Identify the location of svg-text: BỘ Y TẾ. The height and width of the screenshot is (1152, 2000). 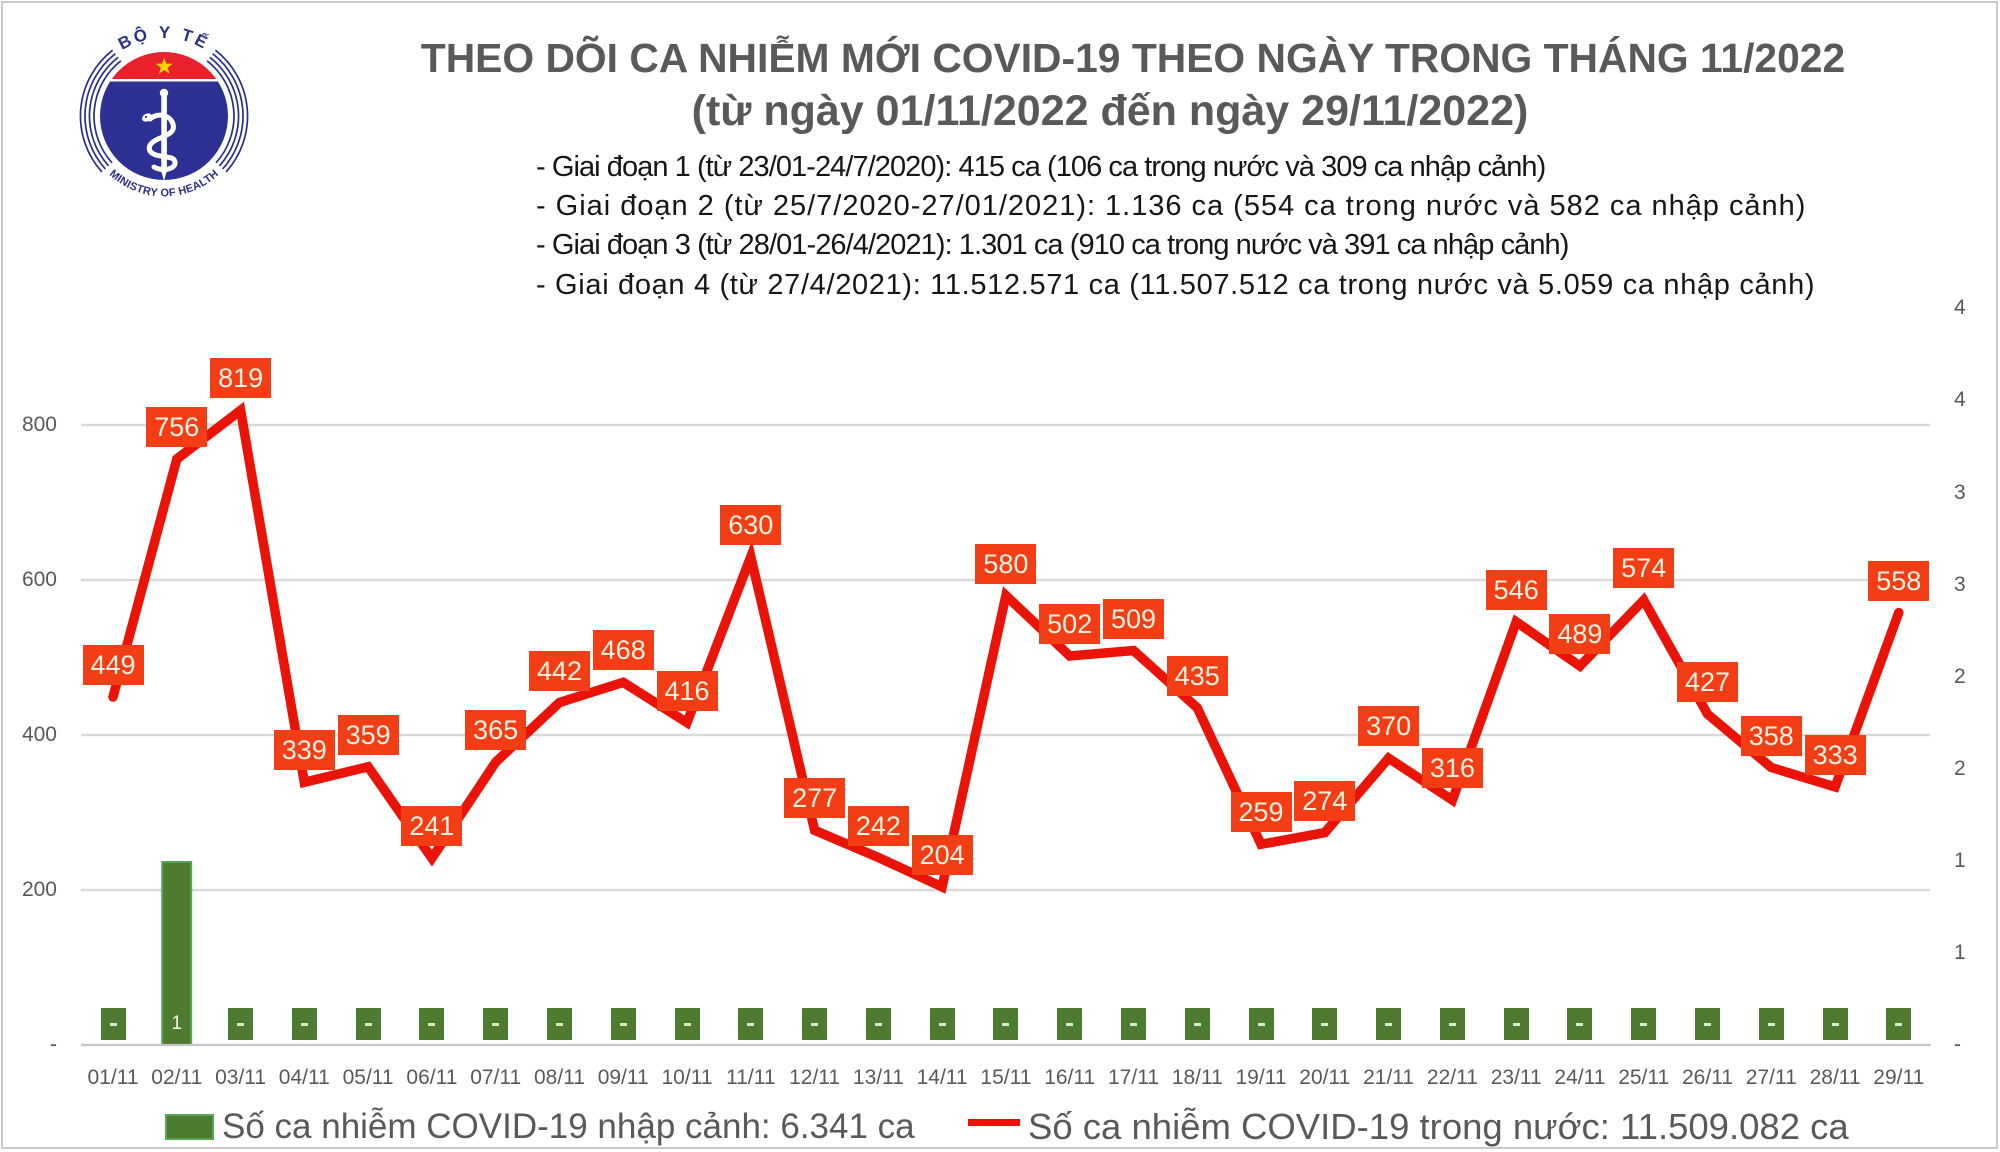
(164, 38).